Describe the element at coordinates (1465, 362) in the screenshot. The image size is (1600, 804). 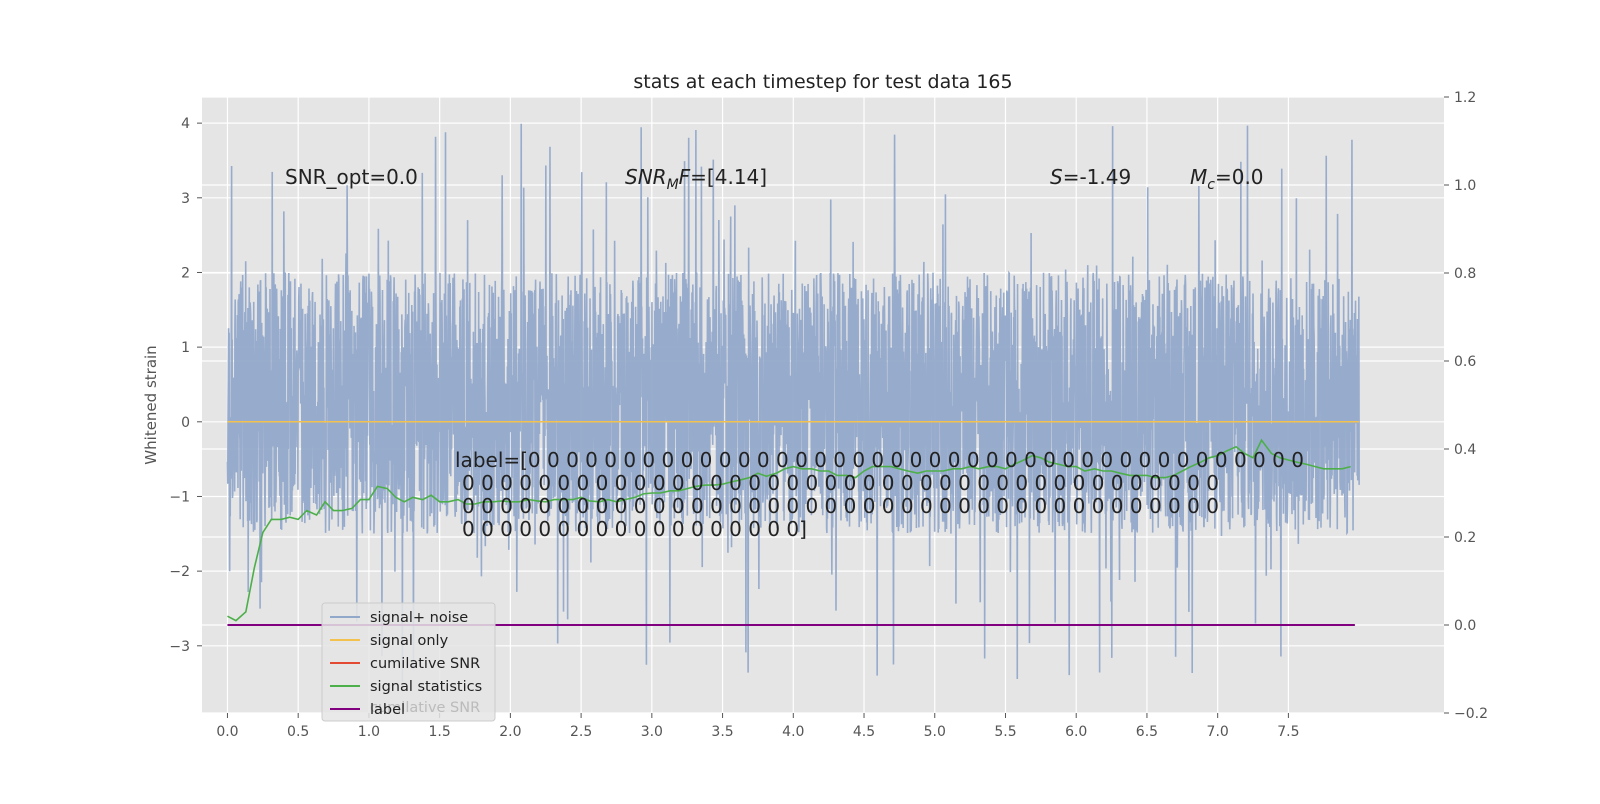
I see `y2-tick-label: 0.6` at that location.